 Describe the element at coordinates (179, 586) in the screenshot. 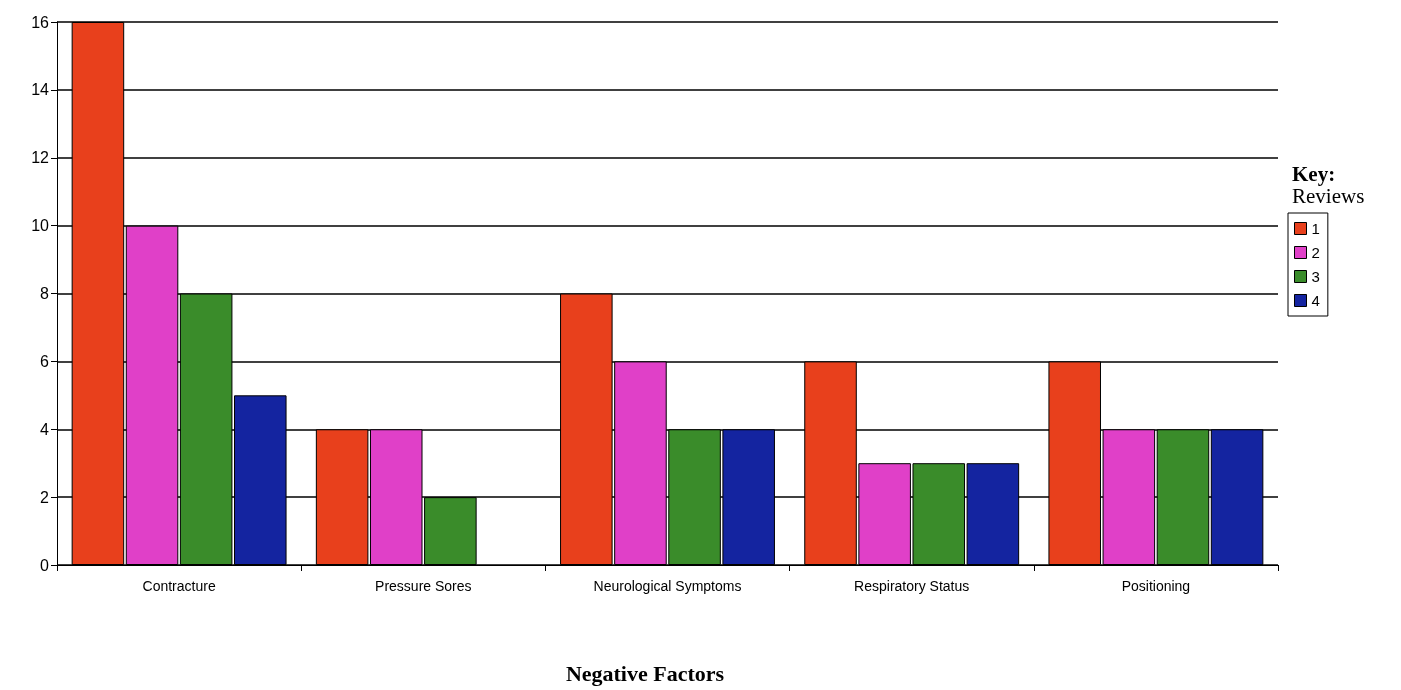

I see `x-tick-label: Contracture` at that location.